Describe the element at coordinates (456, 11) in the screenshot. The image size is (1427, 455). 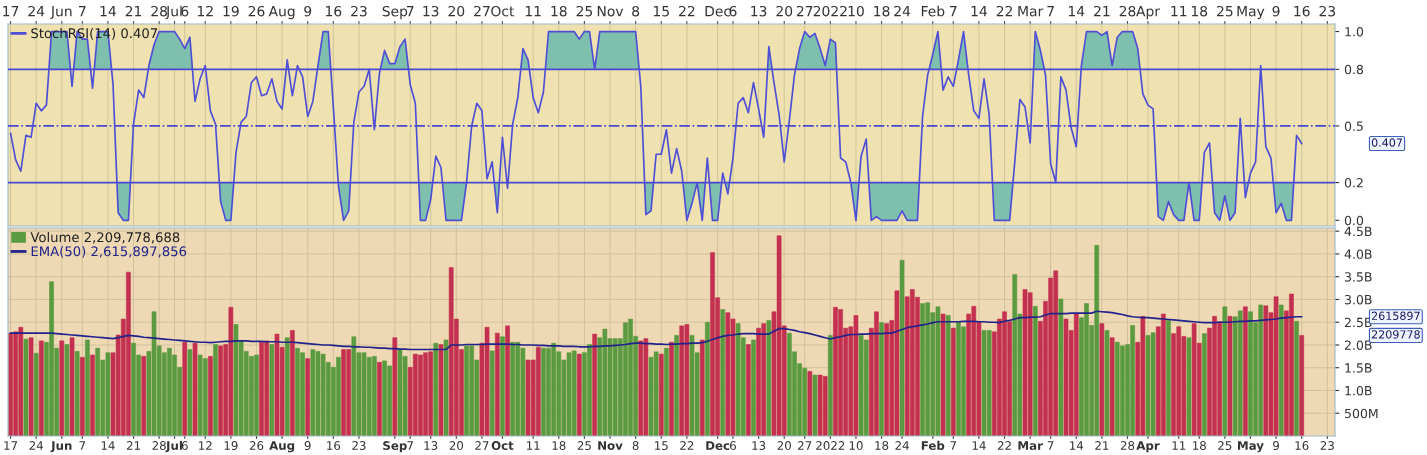
I see `x-tick-label: 20` at that location.